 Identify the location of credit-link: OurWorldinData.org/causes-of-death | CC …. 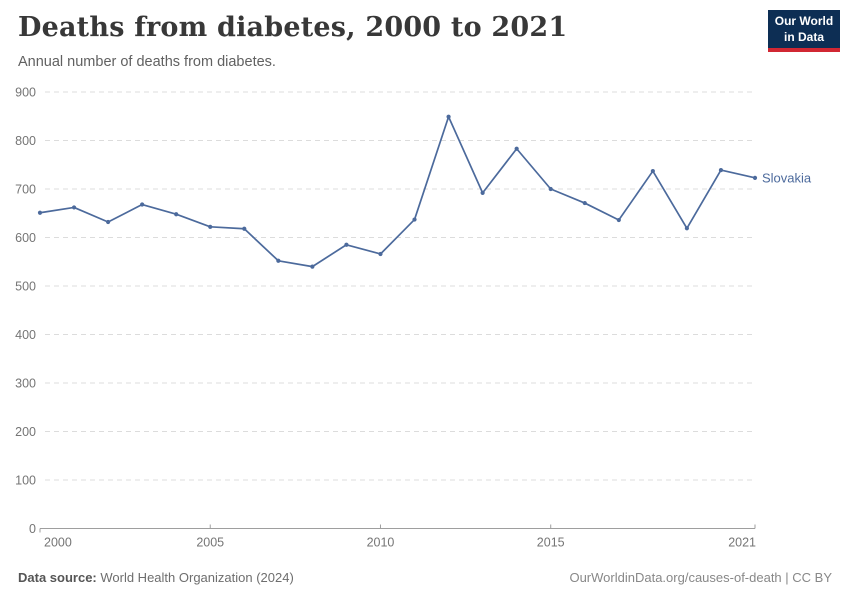
(700, 577).